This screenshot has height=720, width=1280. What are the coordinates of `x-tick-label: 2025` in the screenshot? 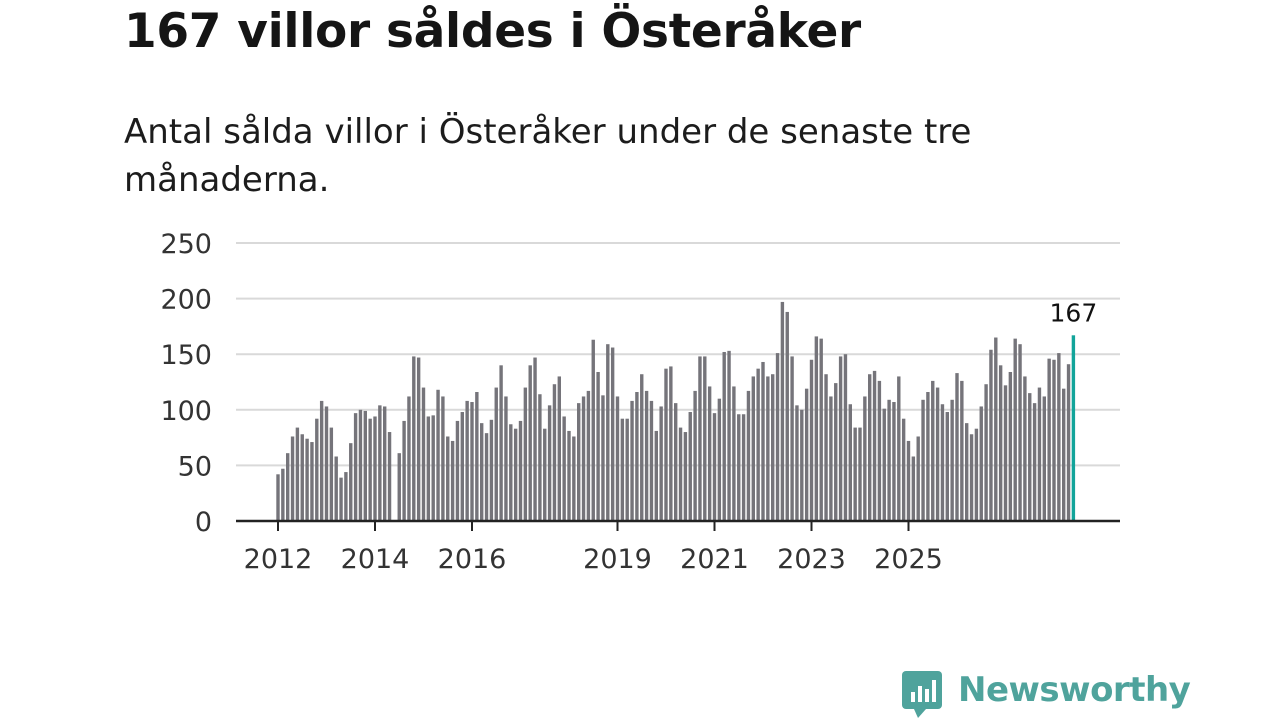 It's located at (908, 559).